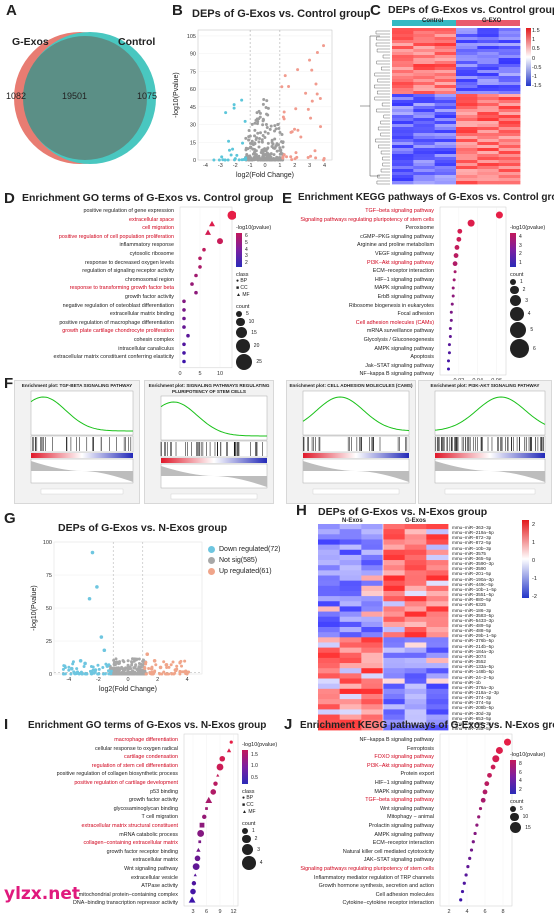 The image size is (554, 913). I want to click on x-axis-label: log2(Fold Change), so click(128, 689).